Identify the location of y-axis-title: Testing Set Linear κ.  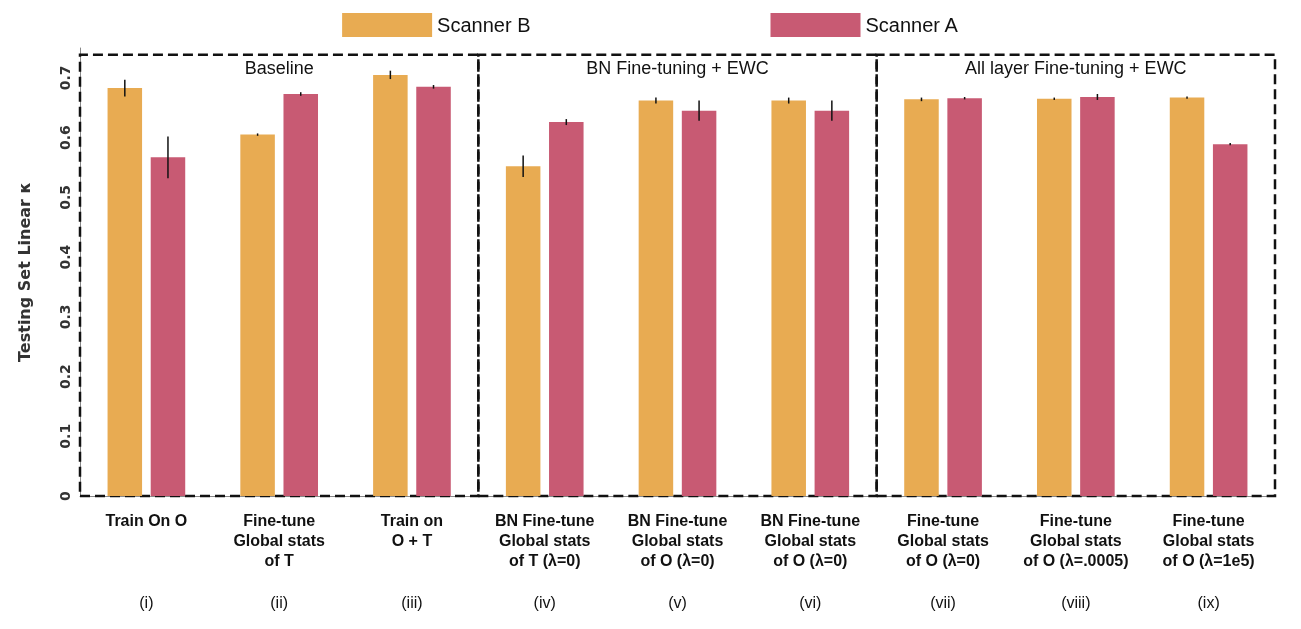
(24, 272).